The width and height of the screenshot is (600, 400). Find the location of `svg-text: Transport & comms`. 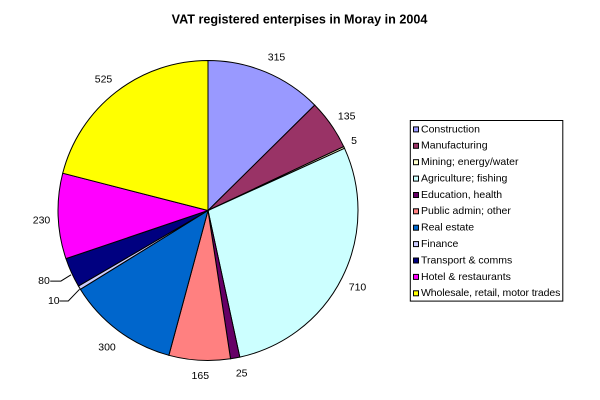

svg-text: Transport & comms is located at coordinates (466, 260).